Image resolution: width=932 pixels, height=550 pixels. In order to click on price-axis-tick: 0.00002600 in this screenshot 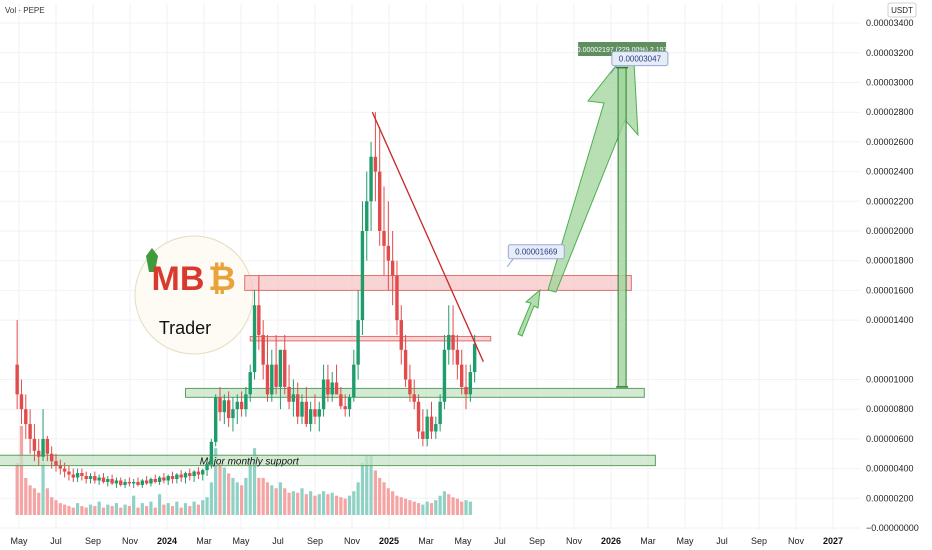, I will do `click(890, 142)`.